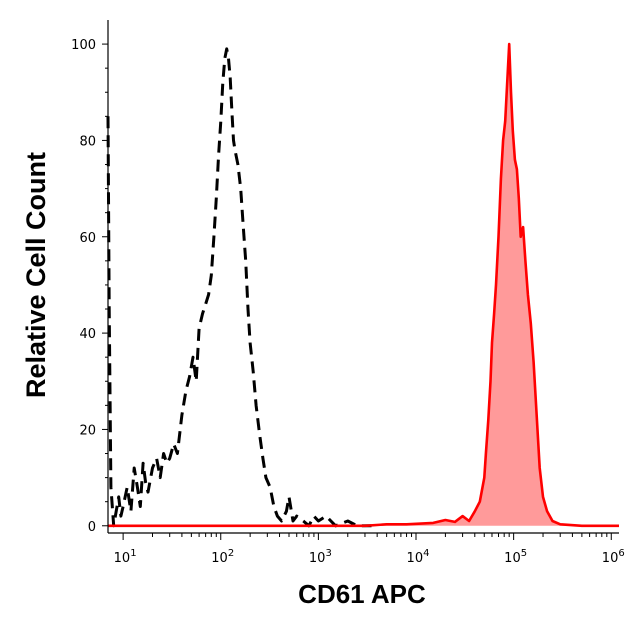 The height and width of the screenshot is (631, 640). I want to click on y-tick-label: 20, so click(87, 430).